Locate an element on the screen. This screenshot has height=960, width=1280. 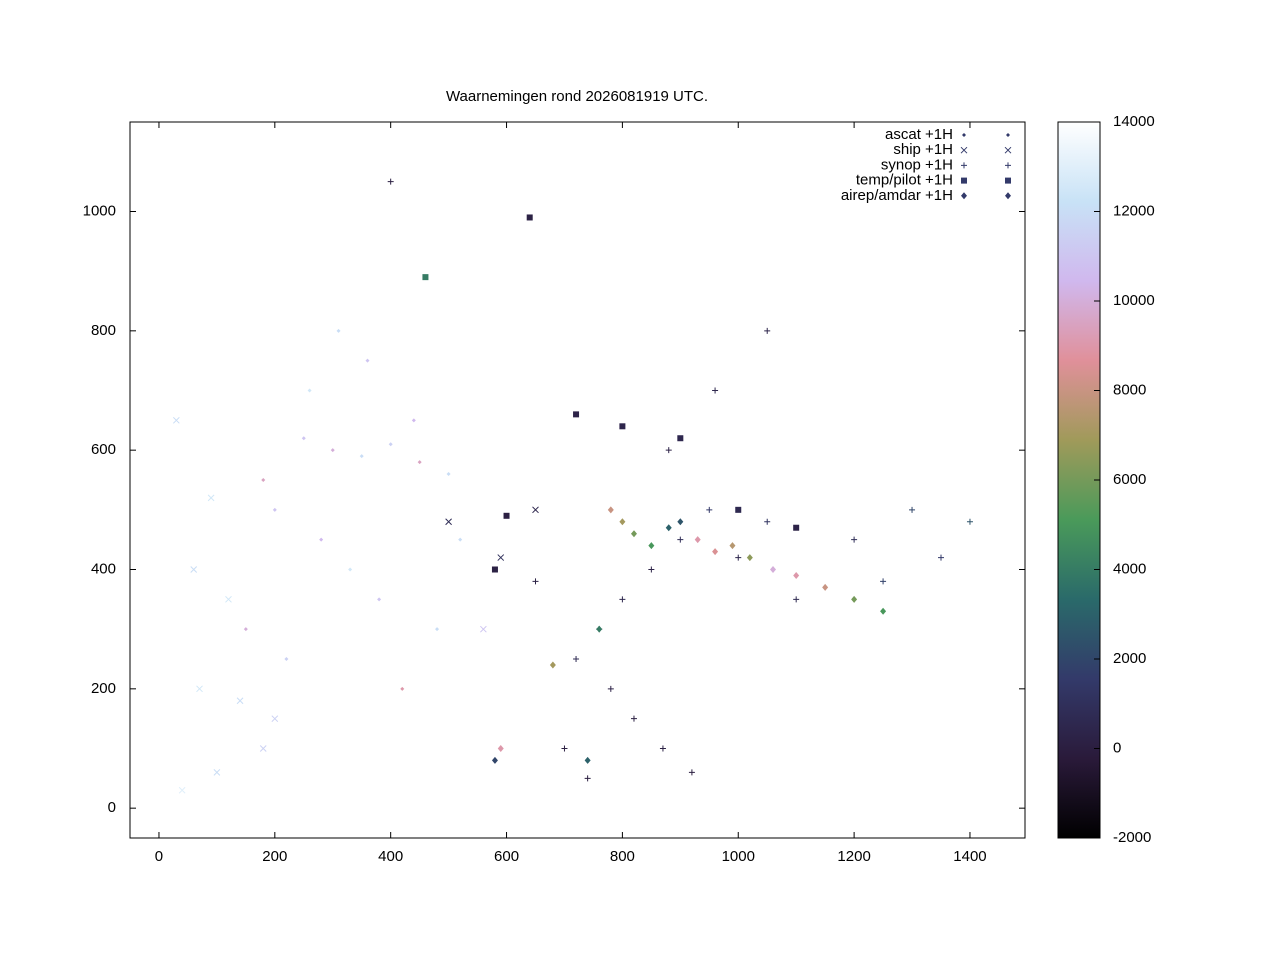
legend-label: synop +1H is located at coordinates (917, 164).